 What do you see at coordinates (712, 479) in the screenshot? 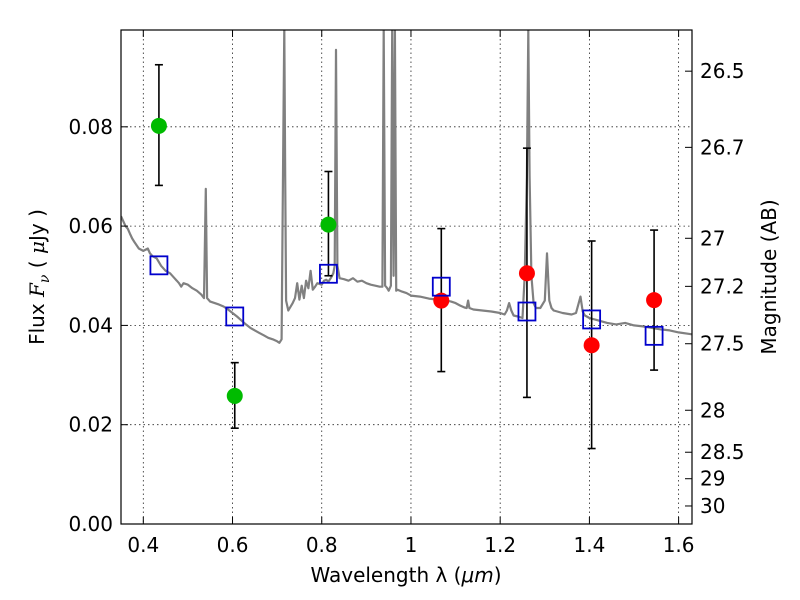
I see `mag-tick-label: 29` at bounding box center [712, 479].